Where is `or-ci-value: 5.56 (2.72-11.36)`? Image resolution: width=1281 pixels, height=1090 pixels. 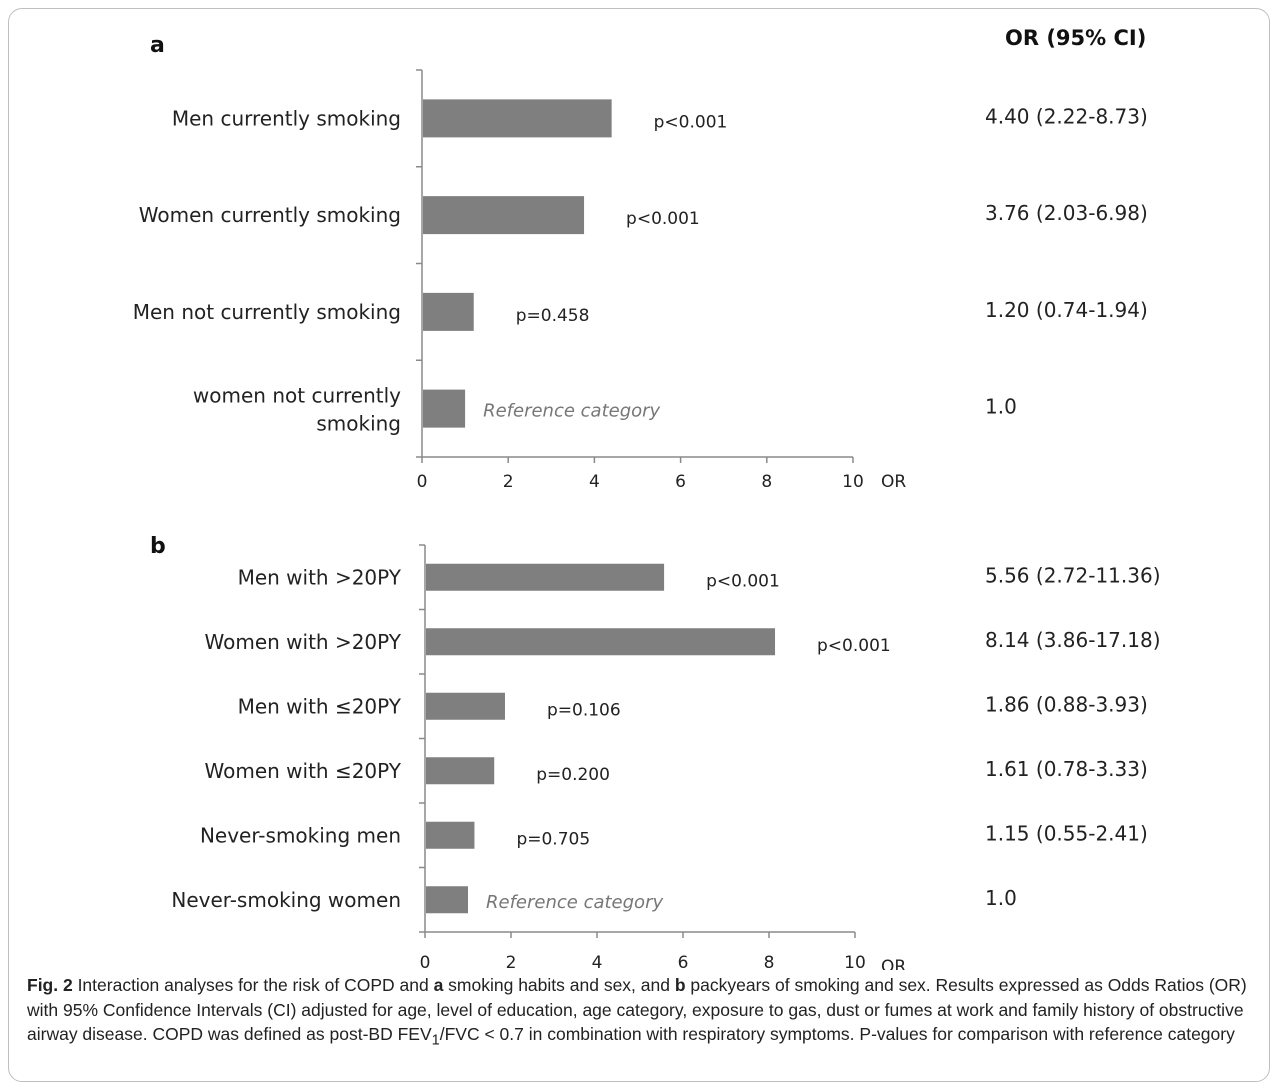 or-ci-value: 5.56 (2.72-11.36) is located at coordinates (1073, 575).